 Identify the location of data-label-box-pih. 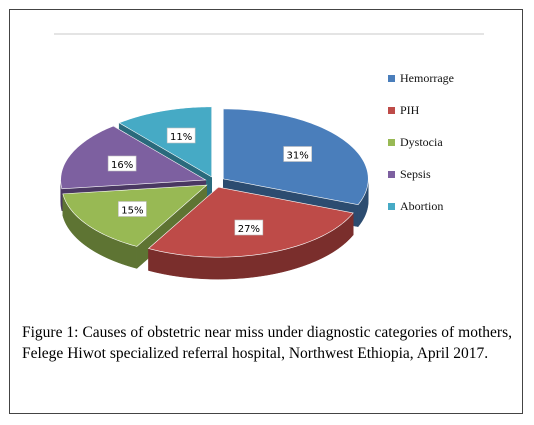
(249, 227).